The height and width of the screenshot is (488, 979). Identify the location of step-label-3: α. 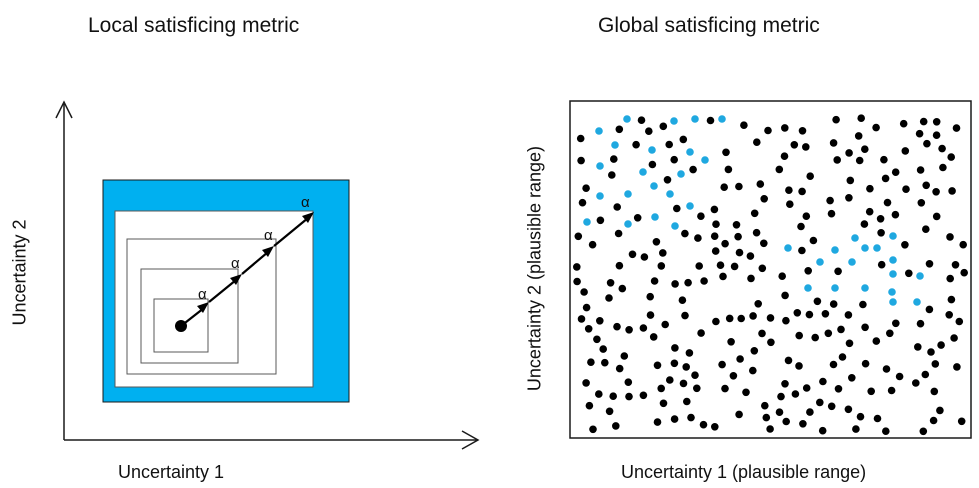
(268, 235).